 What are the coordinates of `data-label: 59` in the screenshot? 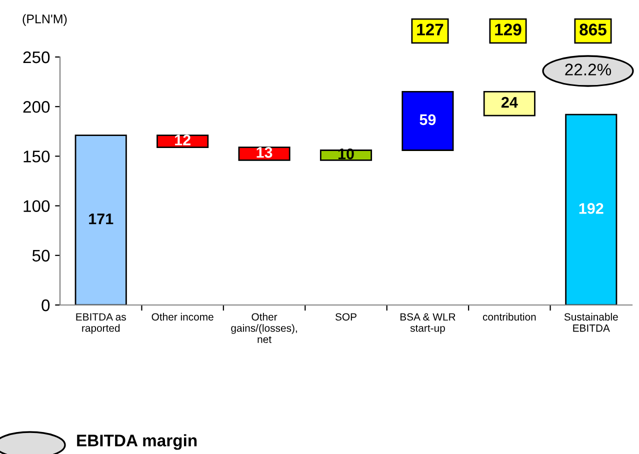 It's located at (428, 120).